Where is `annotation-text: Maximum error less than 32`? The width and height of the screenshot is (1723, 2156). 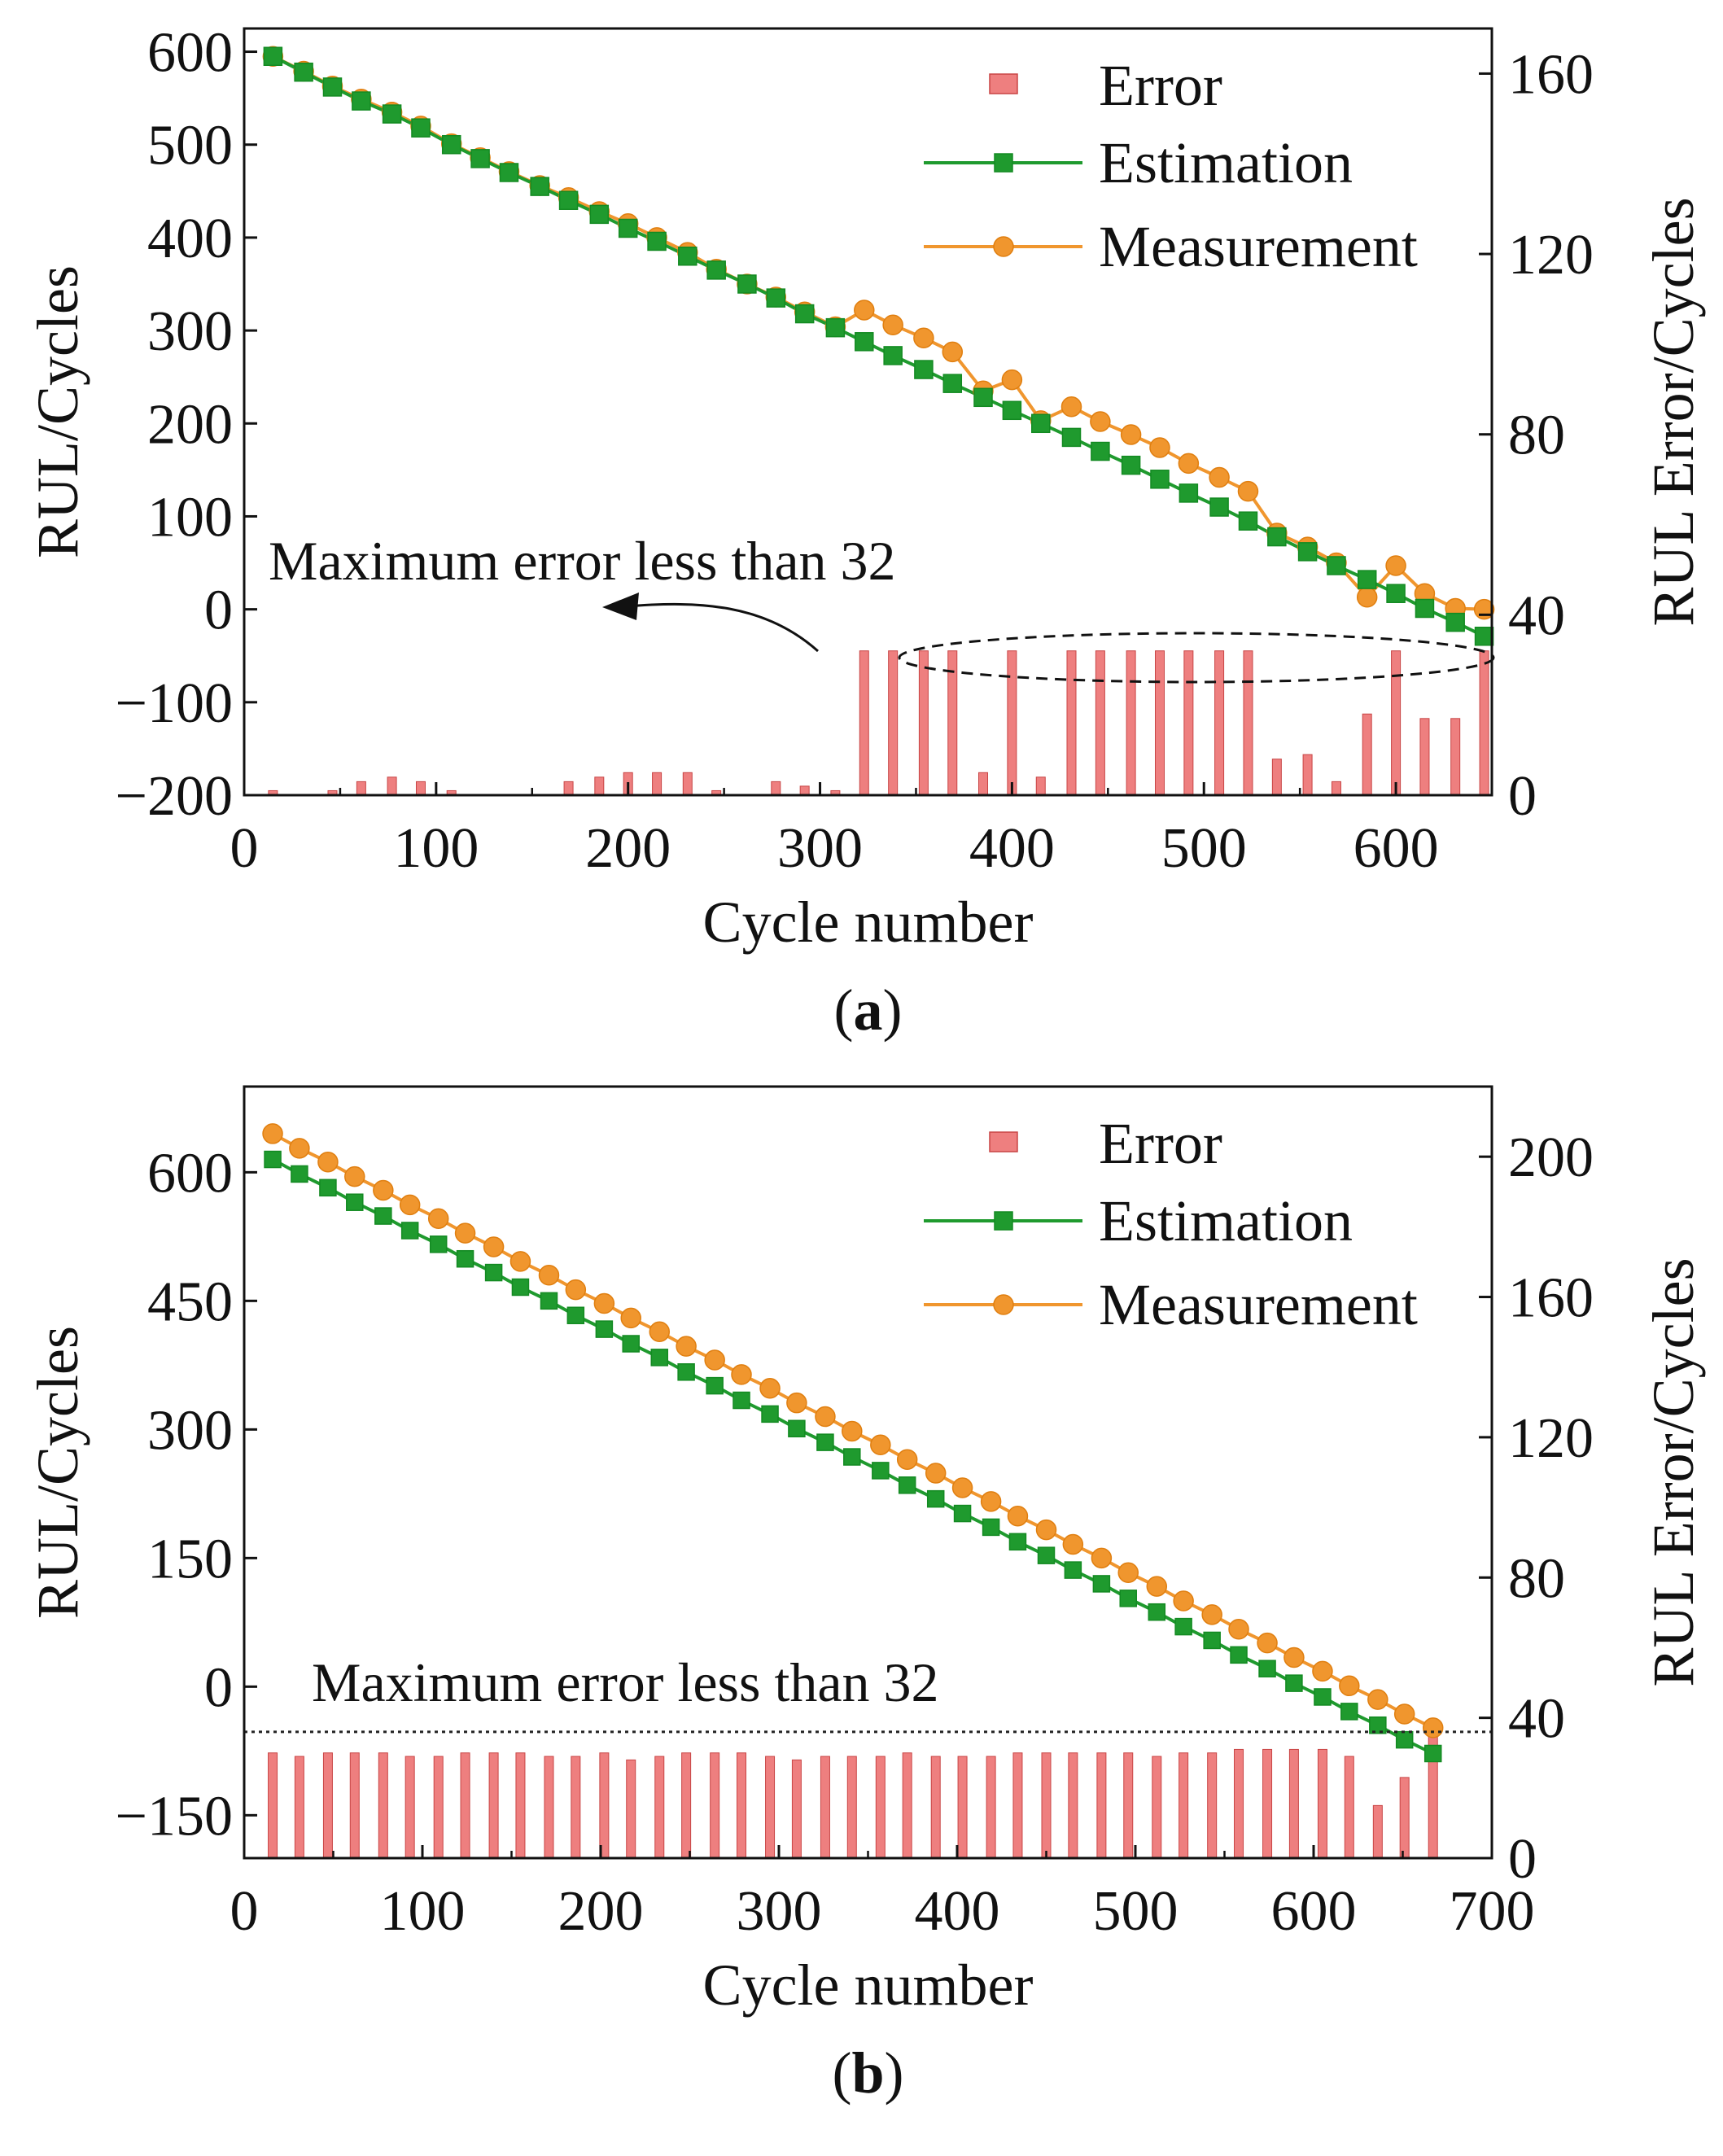 annotation-text: Maximum error less than 32 is located at coordinates (625, 1682).